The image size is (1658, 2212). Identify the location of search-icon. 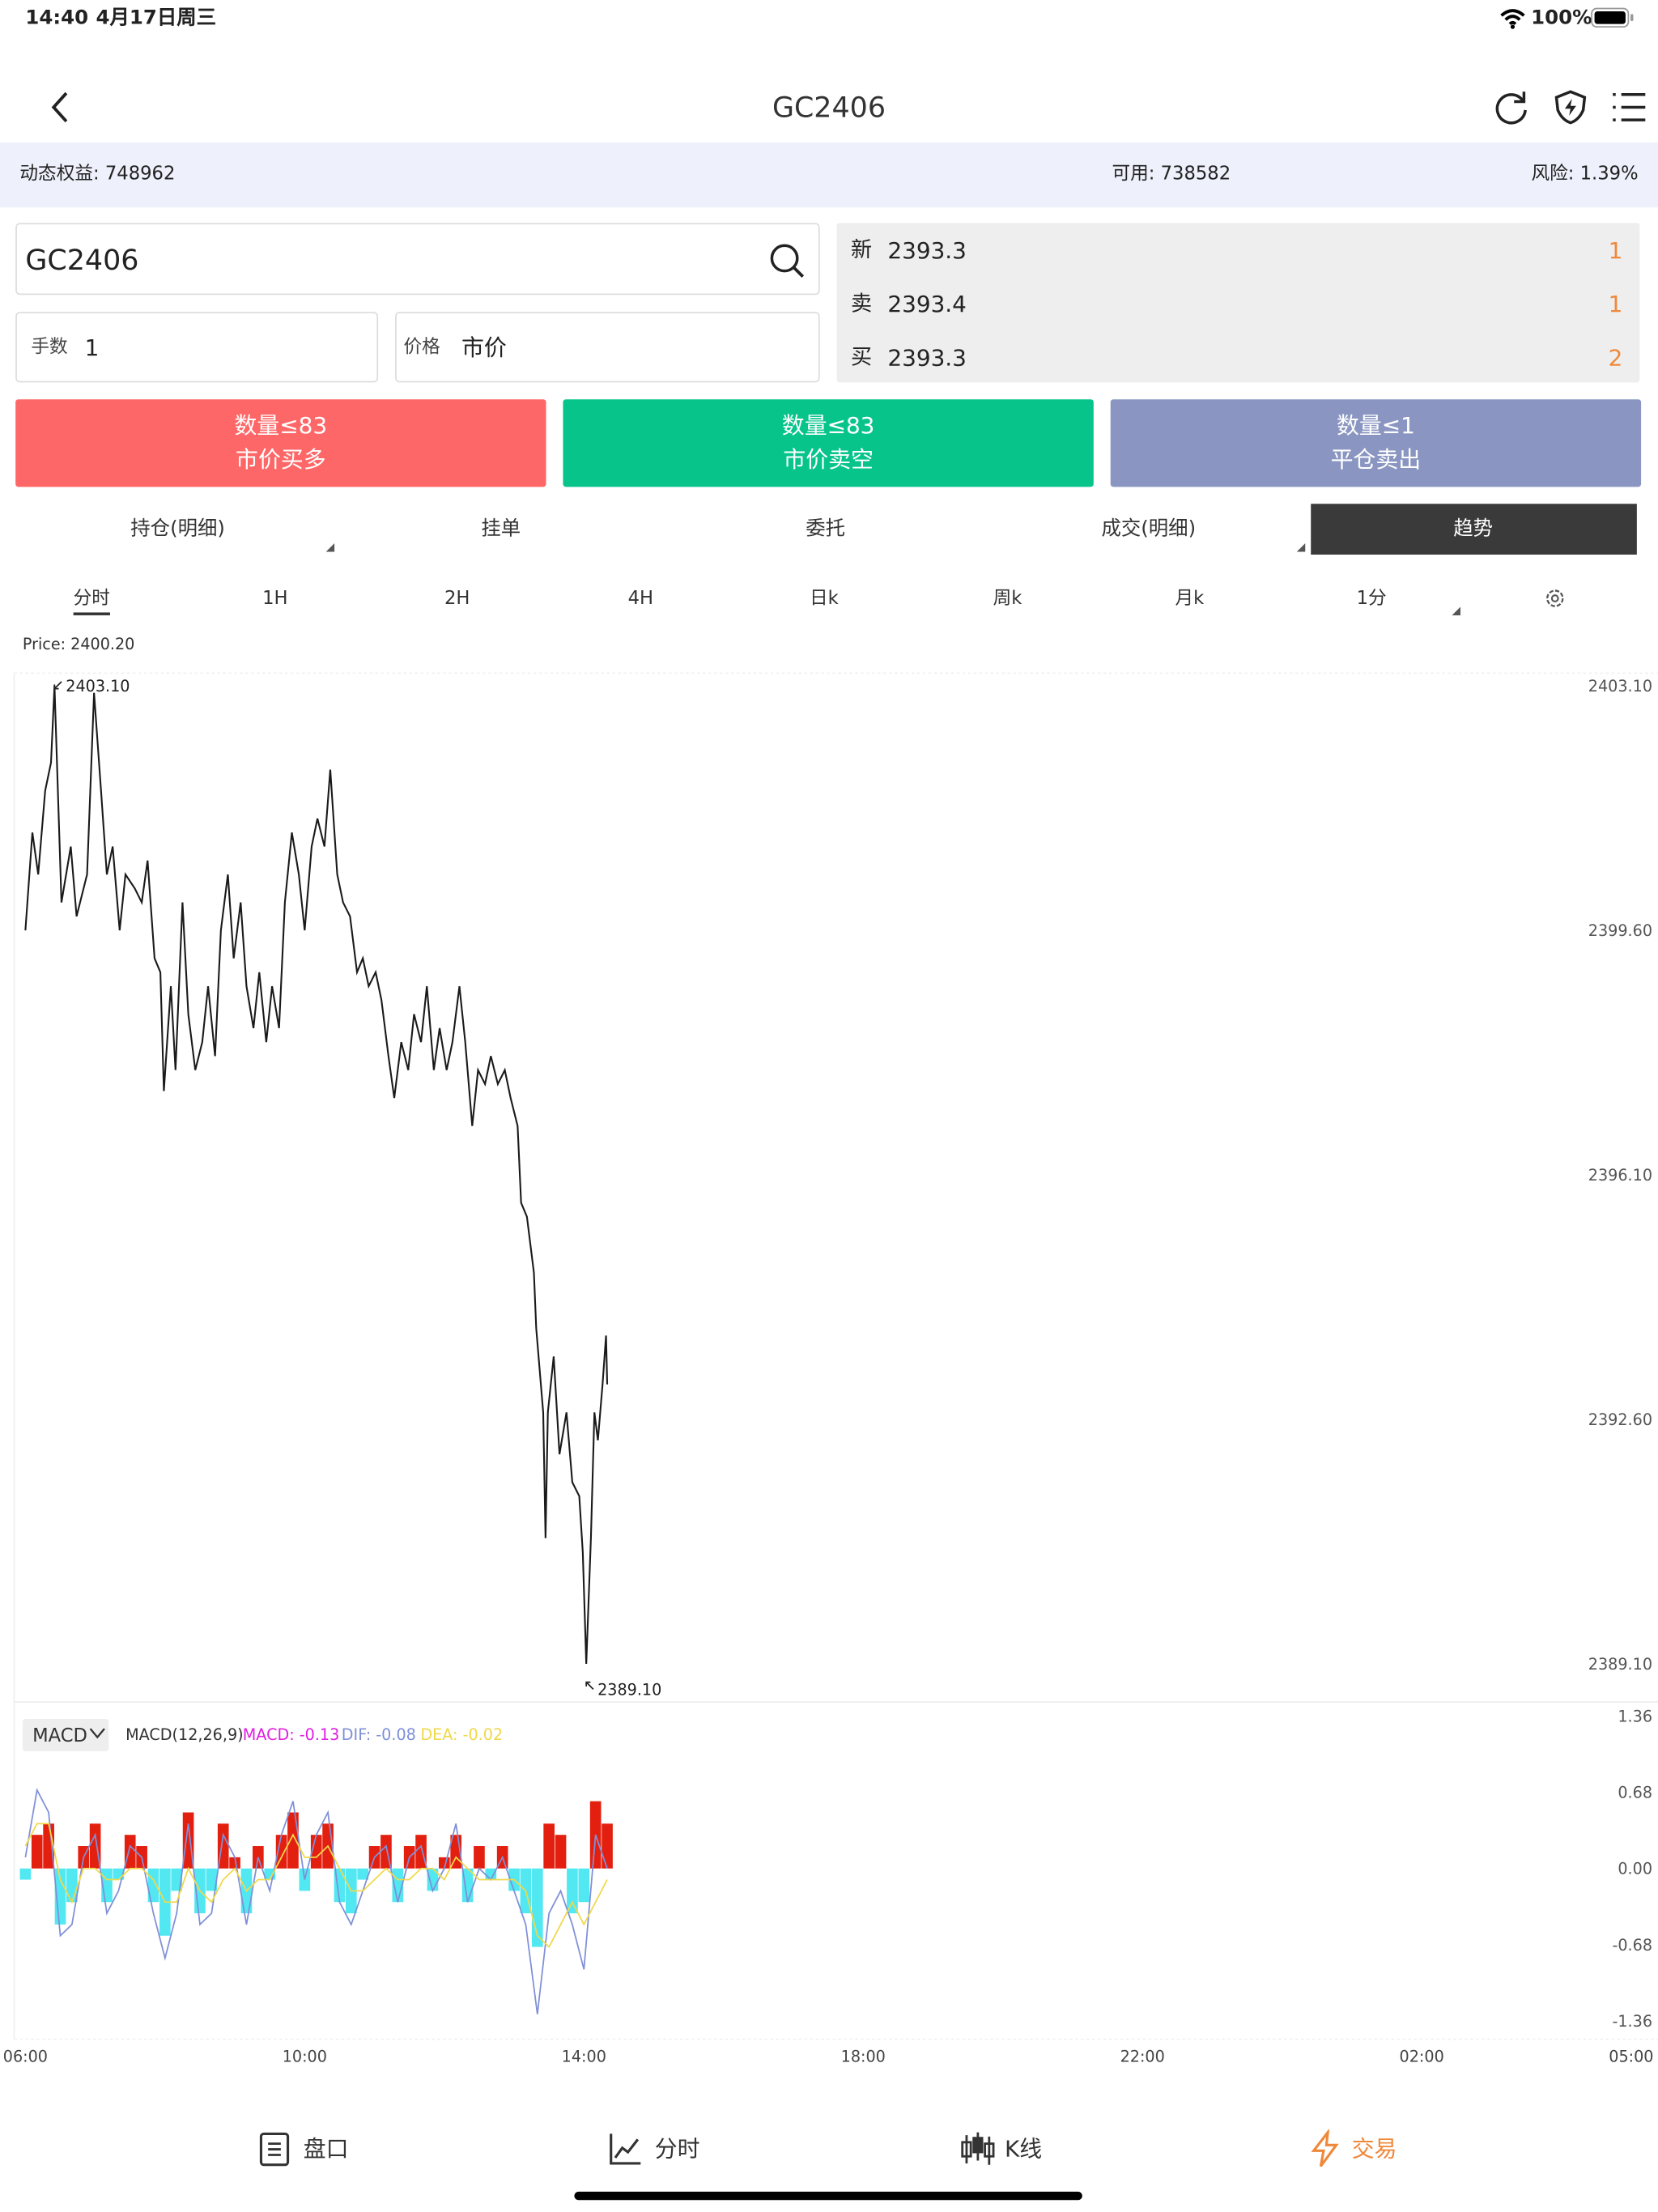
(787, 261).